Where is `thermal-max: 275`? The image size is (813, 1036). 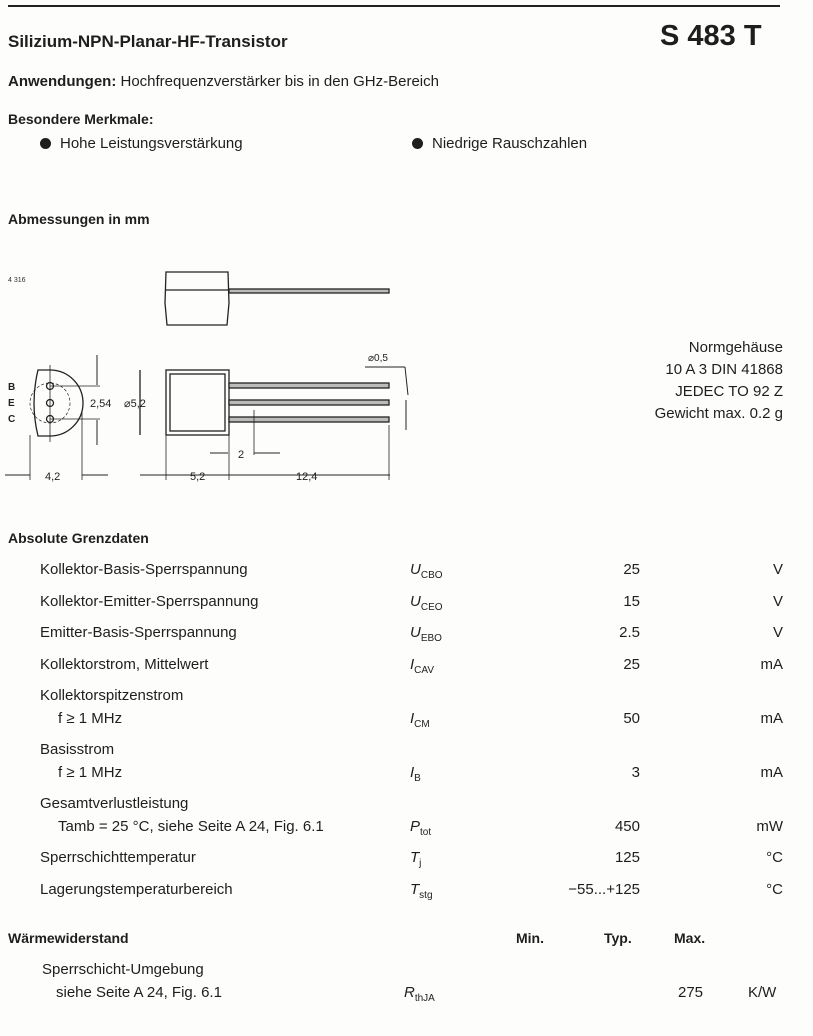
thermal-max: 275 is located at coordinates (691, 992).